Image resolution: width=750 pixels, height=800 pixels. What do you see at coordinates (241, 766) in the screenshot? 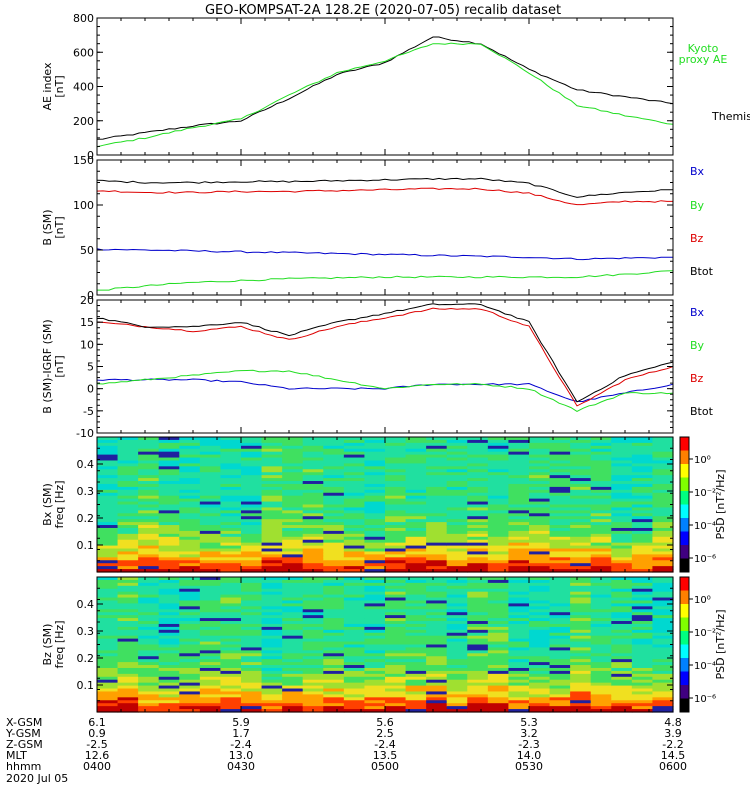
I see `footer-value: 0430` at bounding box center [241, 766].